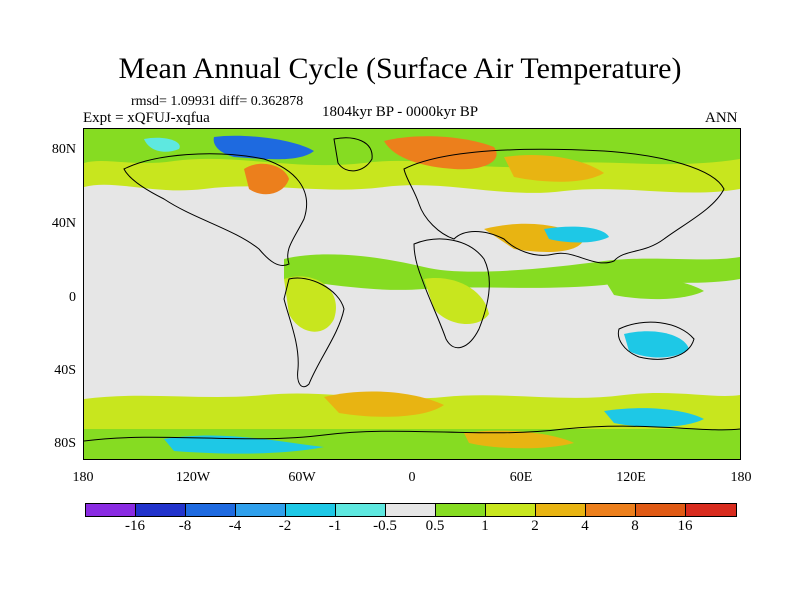  I want to click on x-tick-180e: 180, so click(741, 477).